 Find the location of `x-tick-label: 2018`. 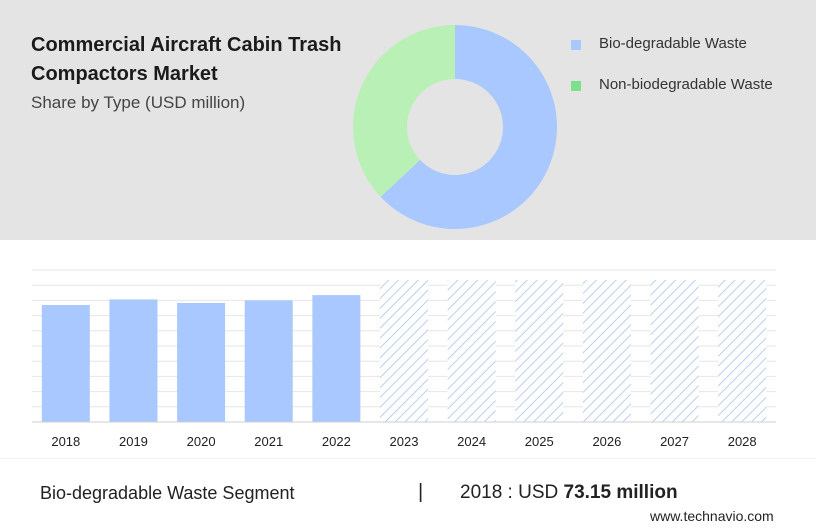

x-tick-label: 2018 is located at coordinates (65, 441).